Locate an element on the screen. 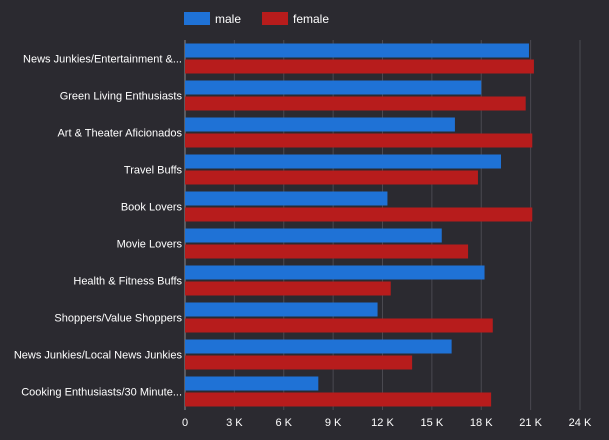 The image size is (609, 440). x-tick-label: 3 K is located at coordinates (234, 423).